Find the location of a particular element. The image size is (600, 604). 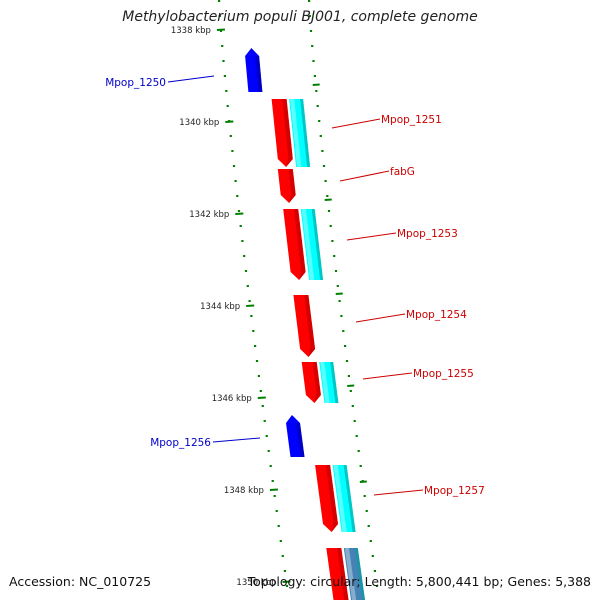

cds-mpop-1255-highlight is located at coordinates (325, 382).